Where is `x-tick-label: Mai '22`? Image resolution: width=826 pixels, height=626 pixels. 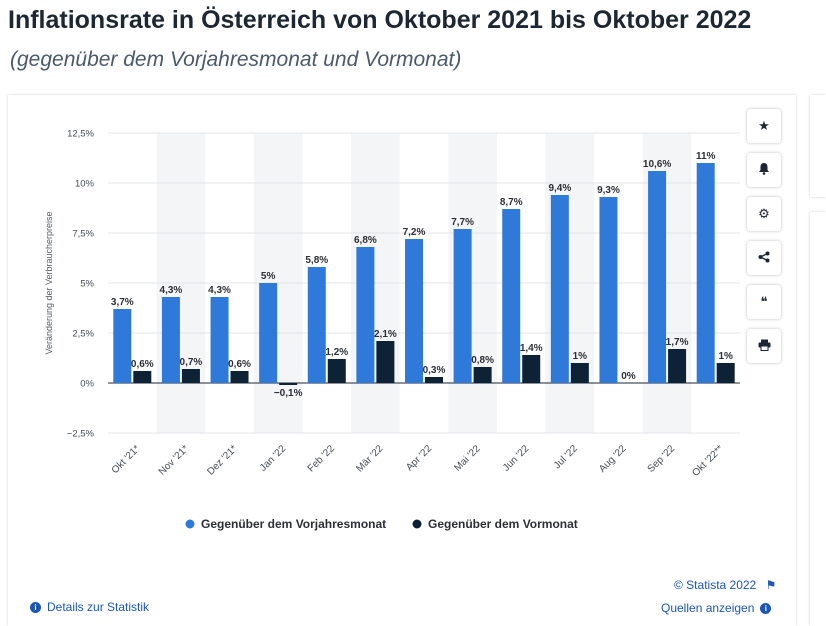 x-tick-label: Mai '22 is located at coordinates (467, 458).